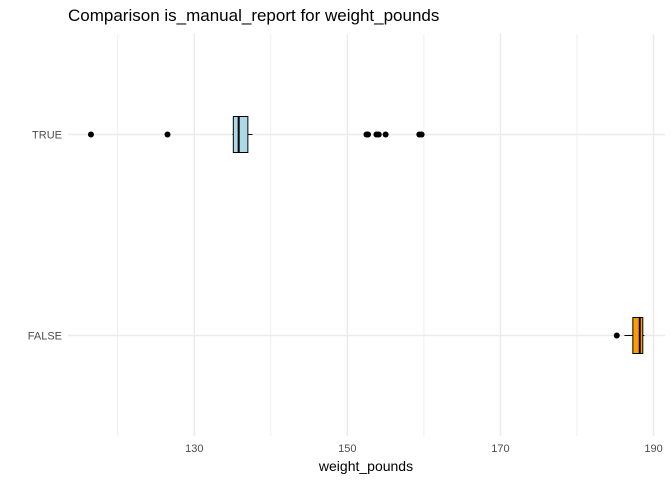  I want to click on x-tick-label: 190, so click(653, 449).